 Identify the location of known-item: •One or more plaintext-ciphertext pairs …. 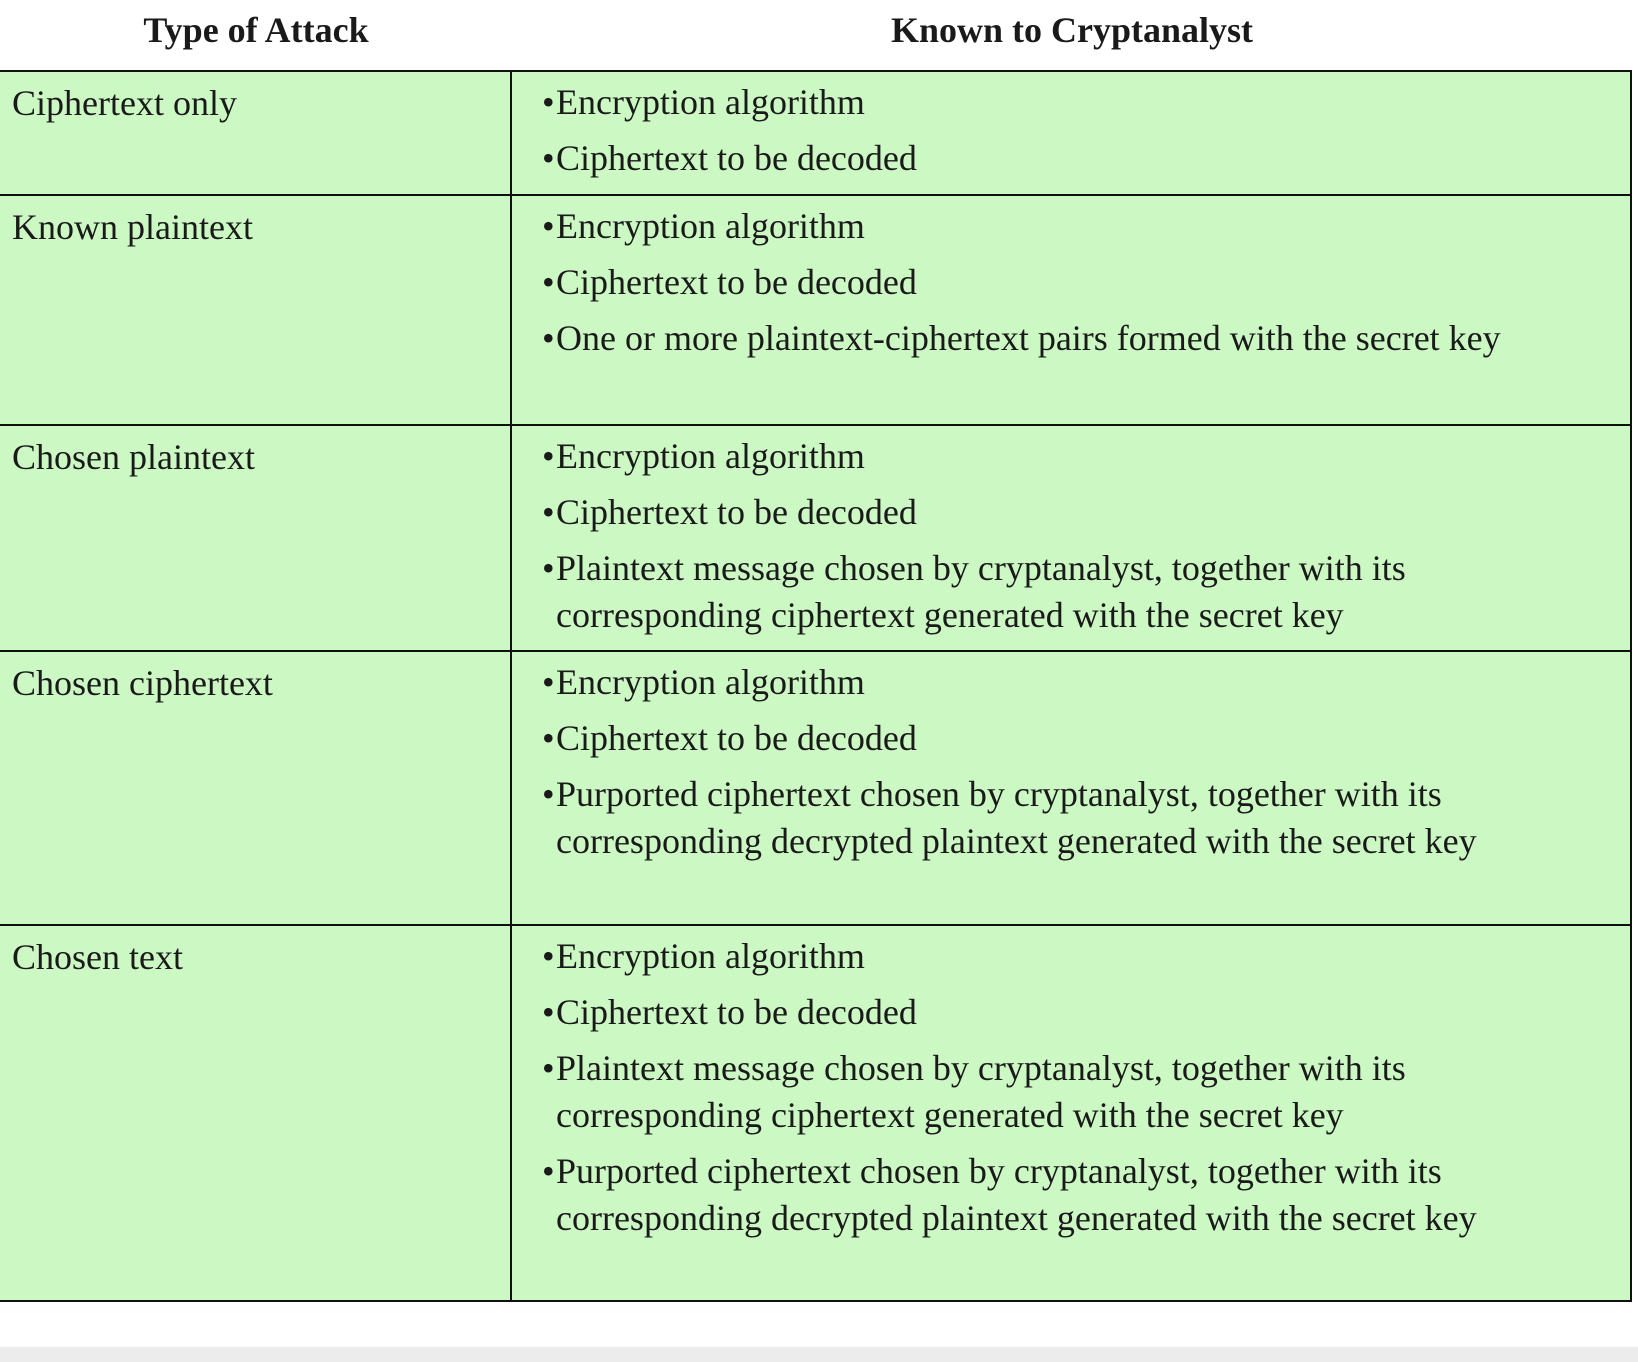
(1058, 338).